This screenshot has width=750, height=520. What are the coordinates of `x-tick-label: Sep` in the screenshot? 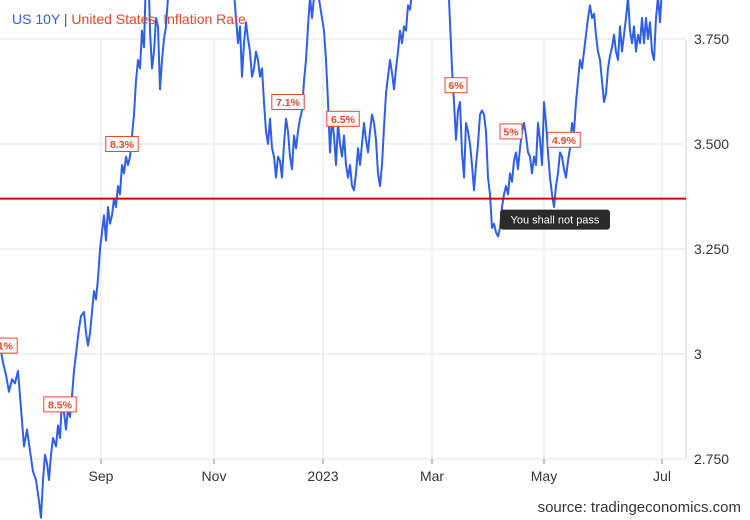 It's located at (101, 476).